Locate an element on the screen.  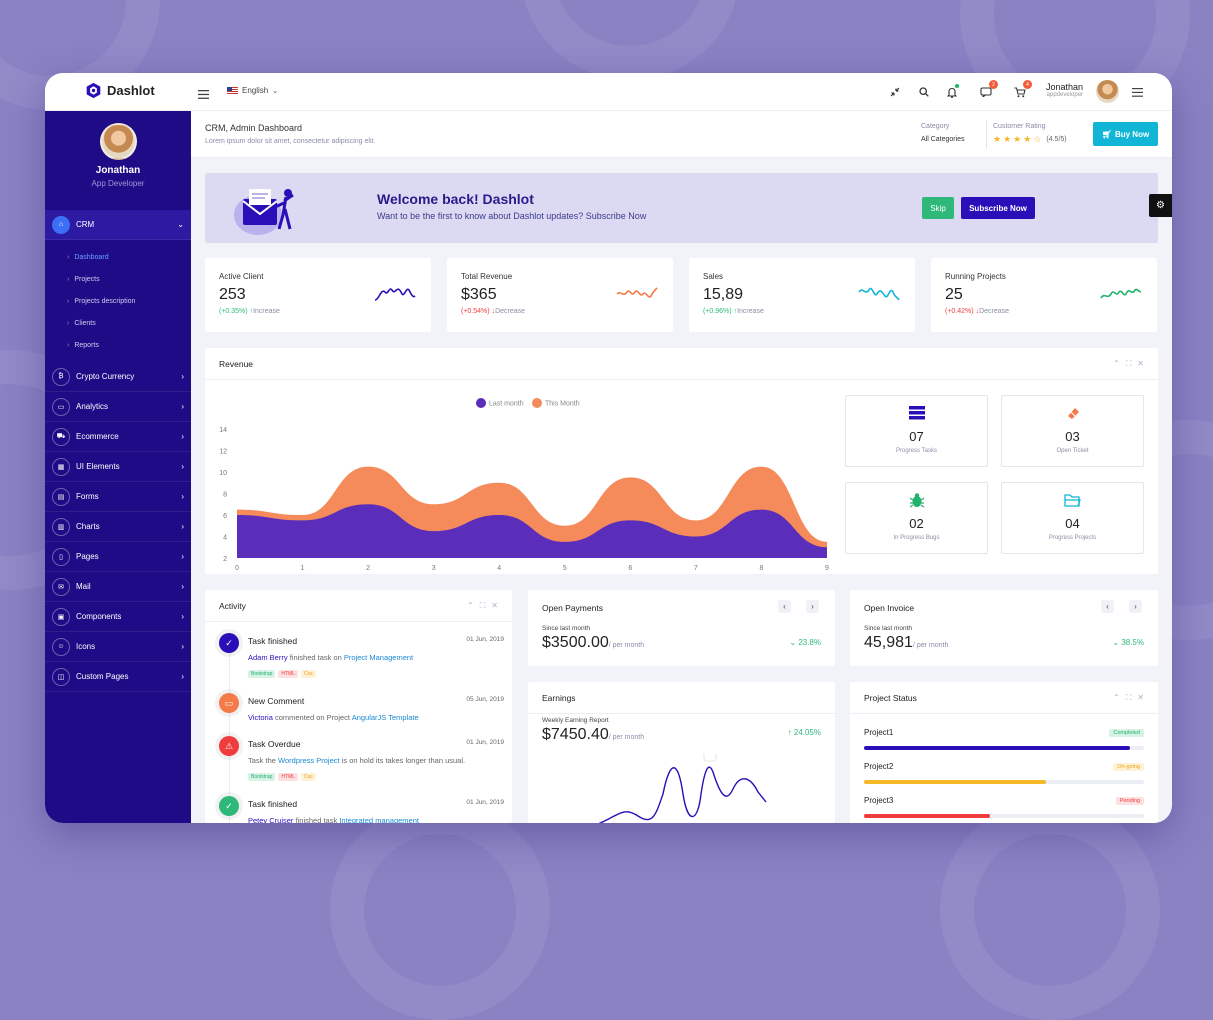
sidebar-item-analytics: ▭ Analytics › is located at coordinates (118, 407).